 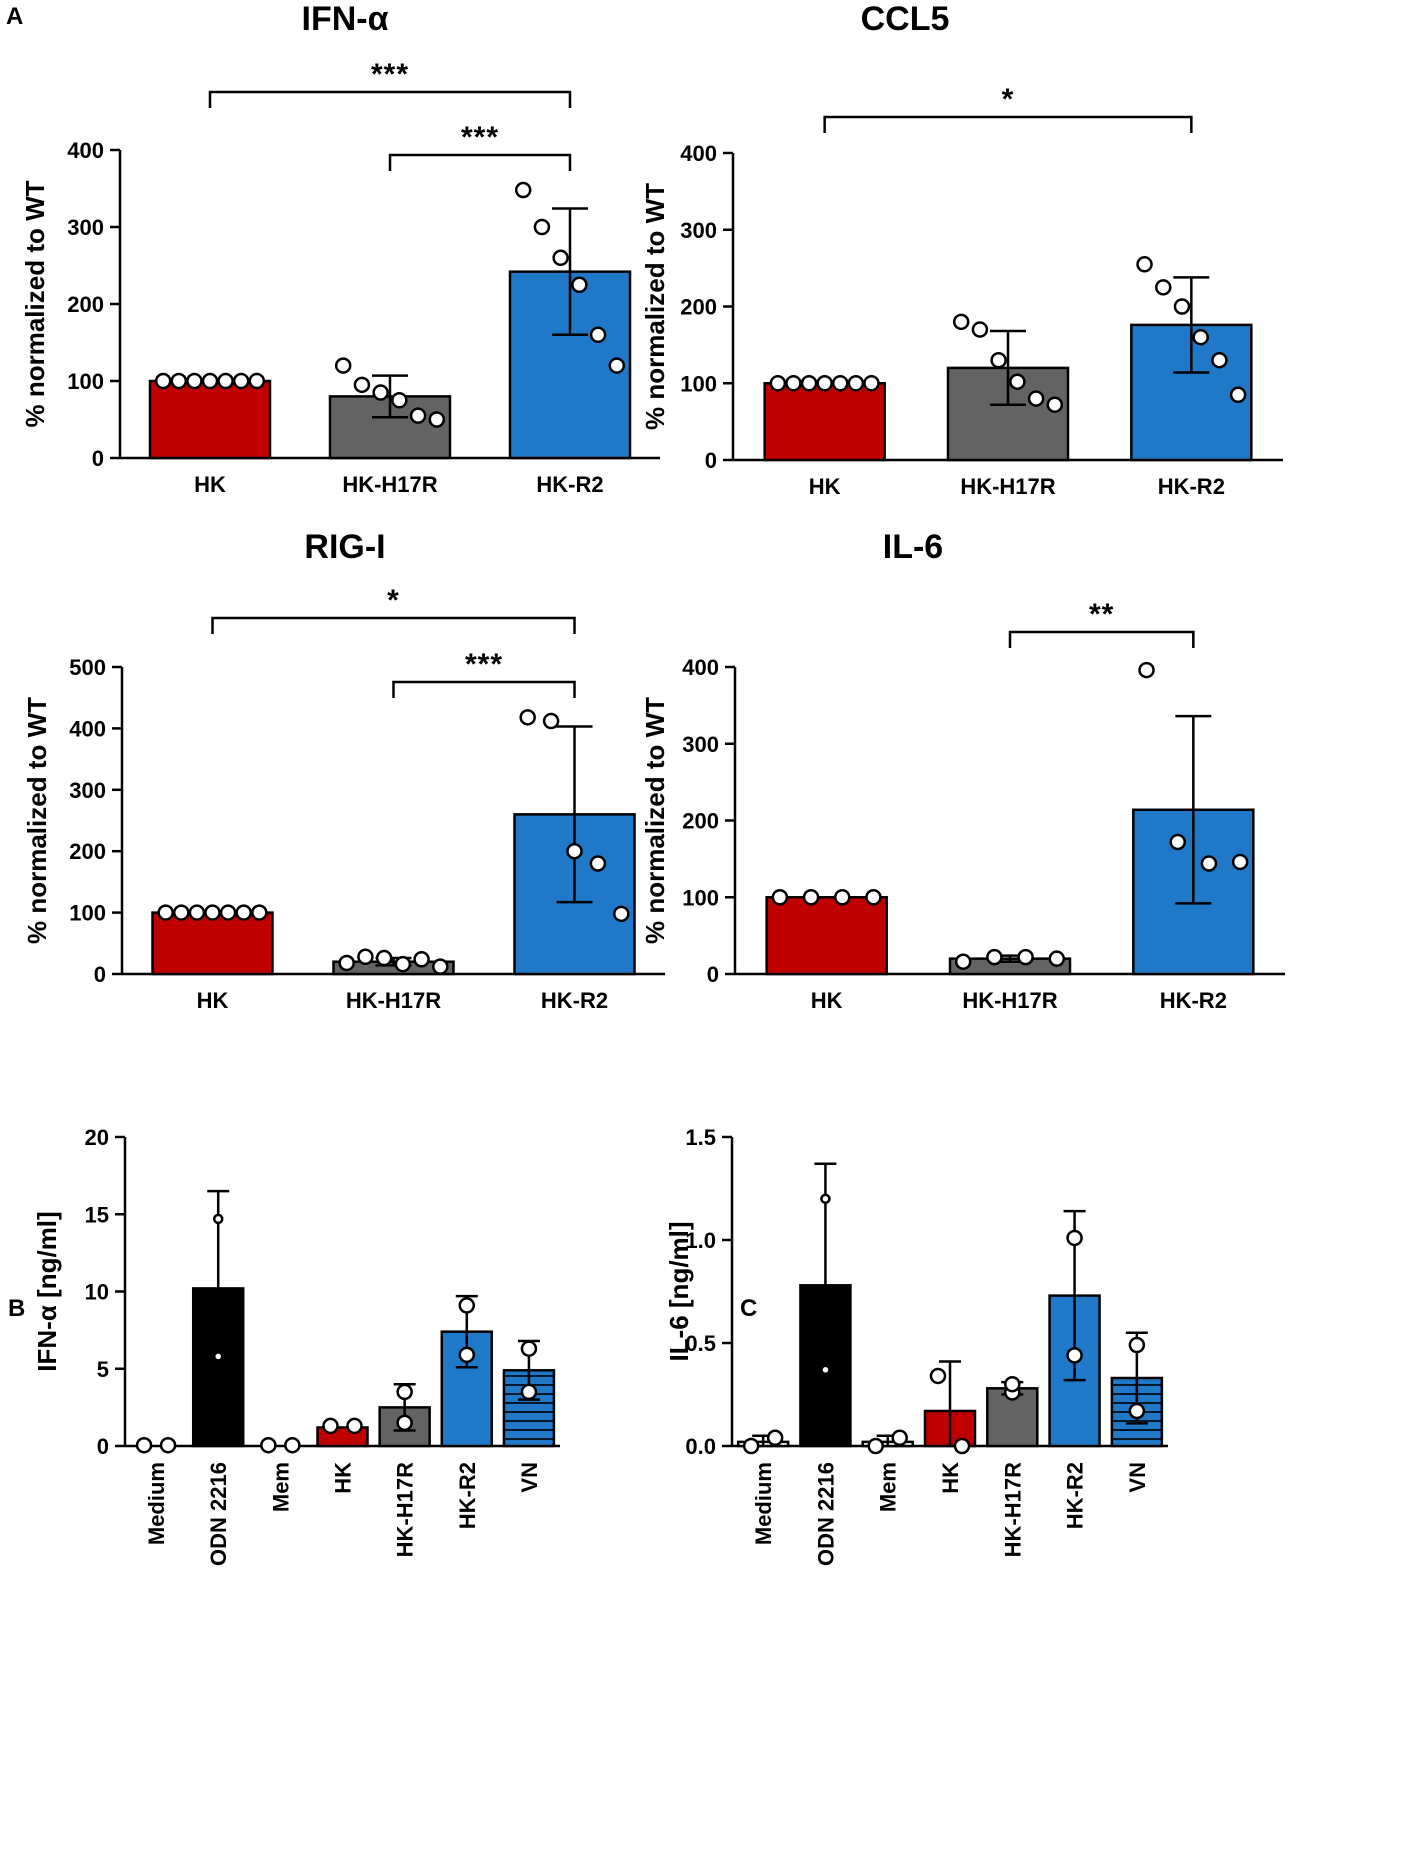 I want to click on category-label-mem: Mem, so click(x=888, y=1487).